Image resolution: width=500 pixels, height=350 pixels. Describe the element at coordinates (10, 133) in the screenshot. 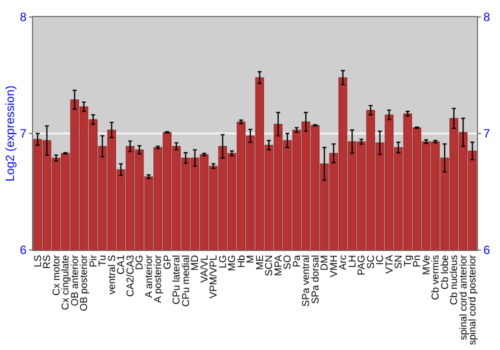

I see `y-axis-title: Log2 (expression)` at that location.